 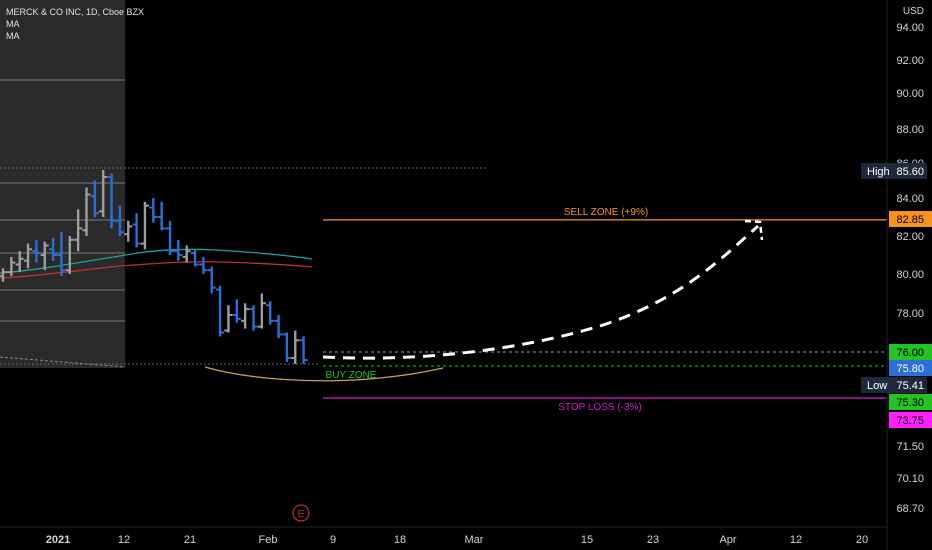 I want to click on projection-path, so click(x=541, y=292).